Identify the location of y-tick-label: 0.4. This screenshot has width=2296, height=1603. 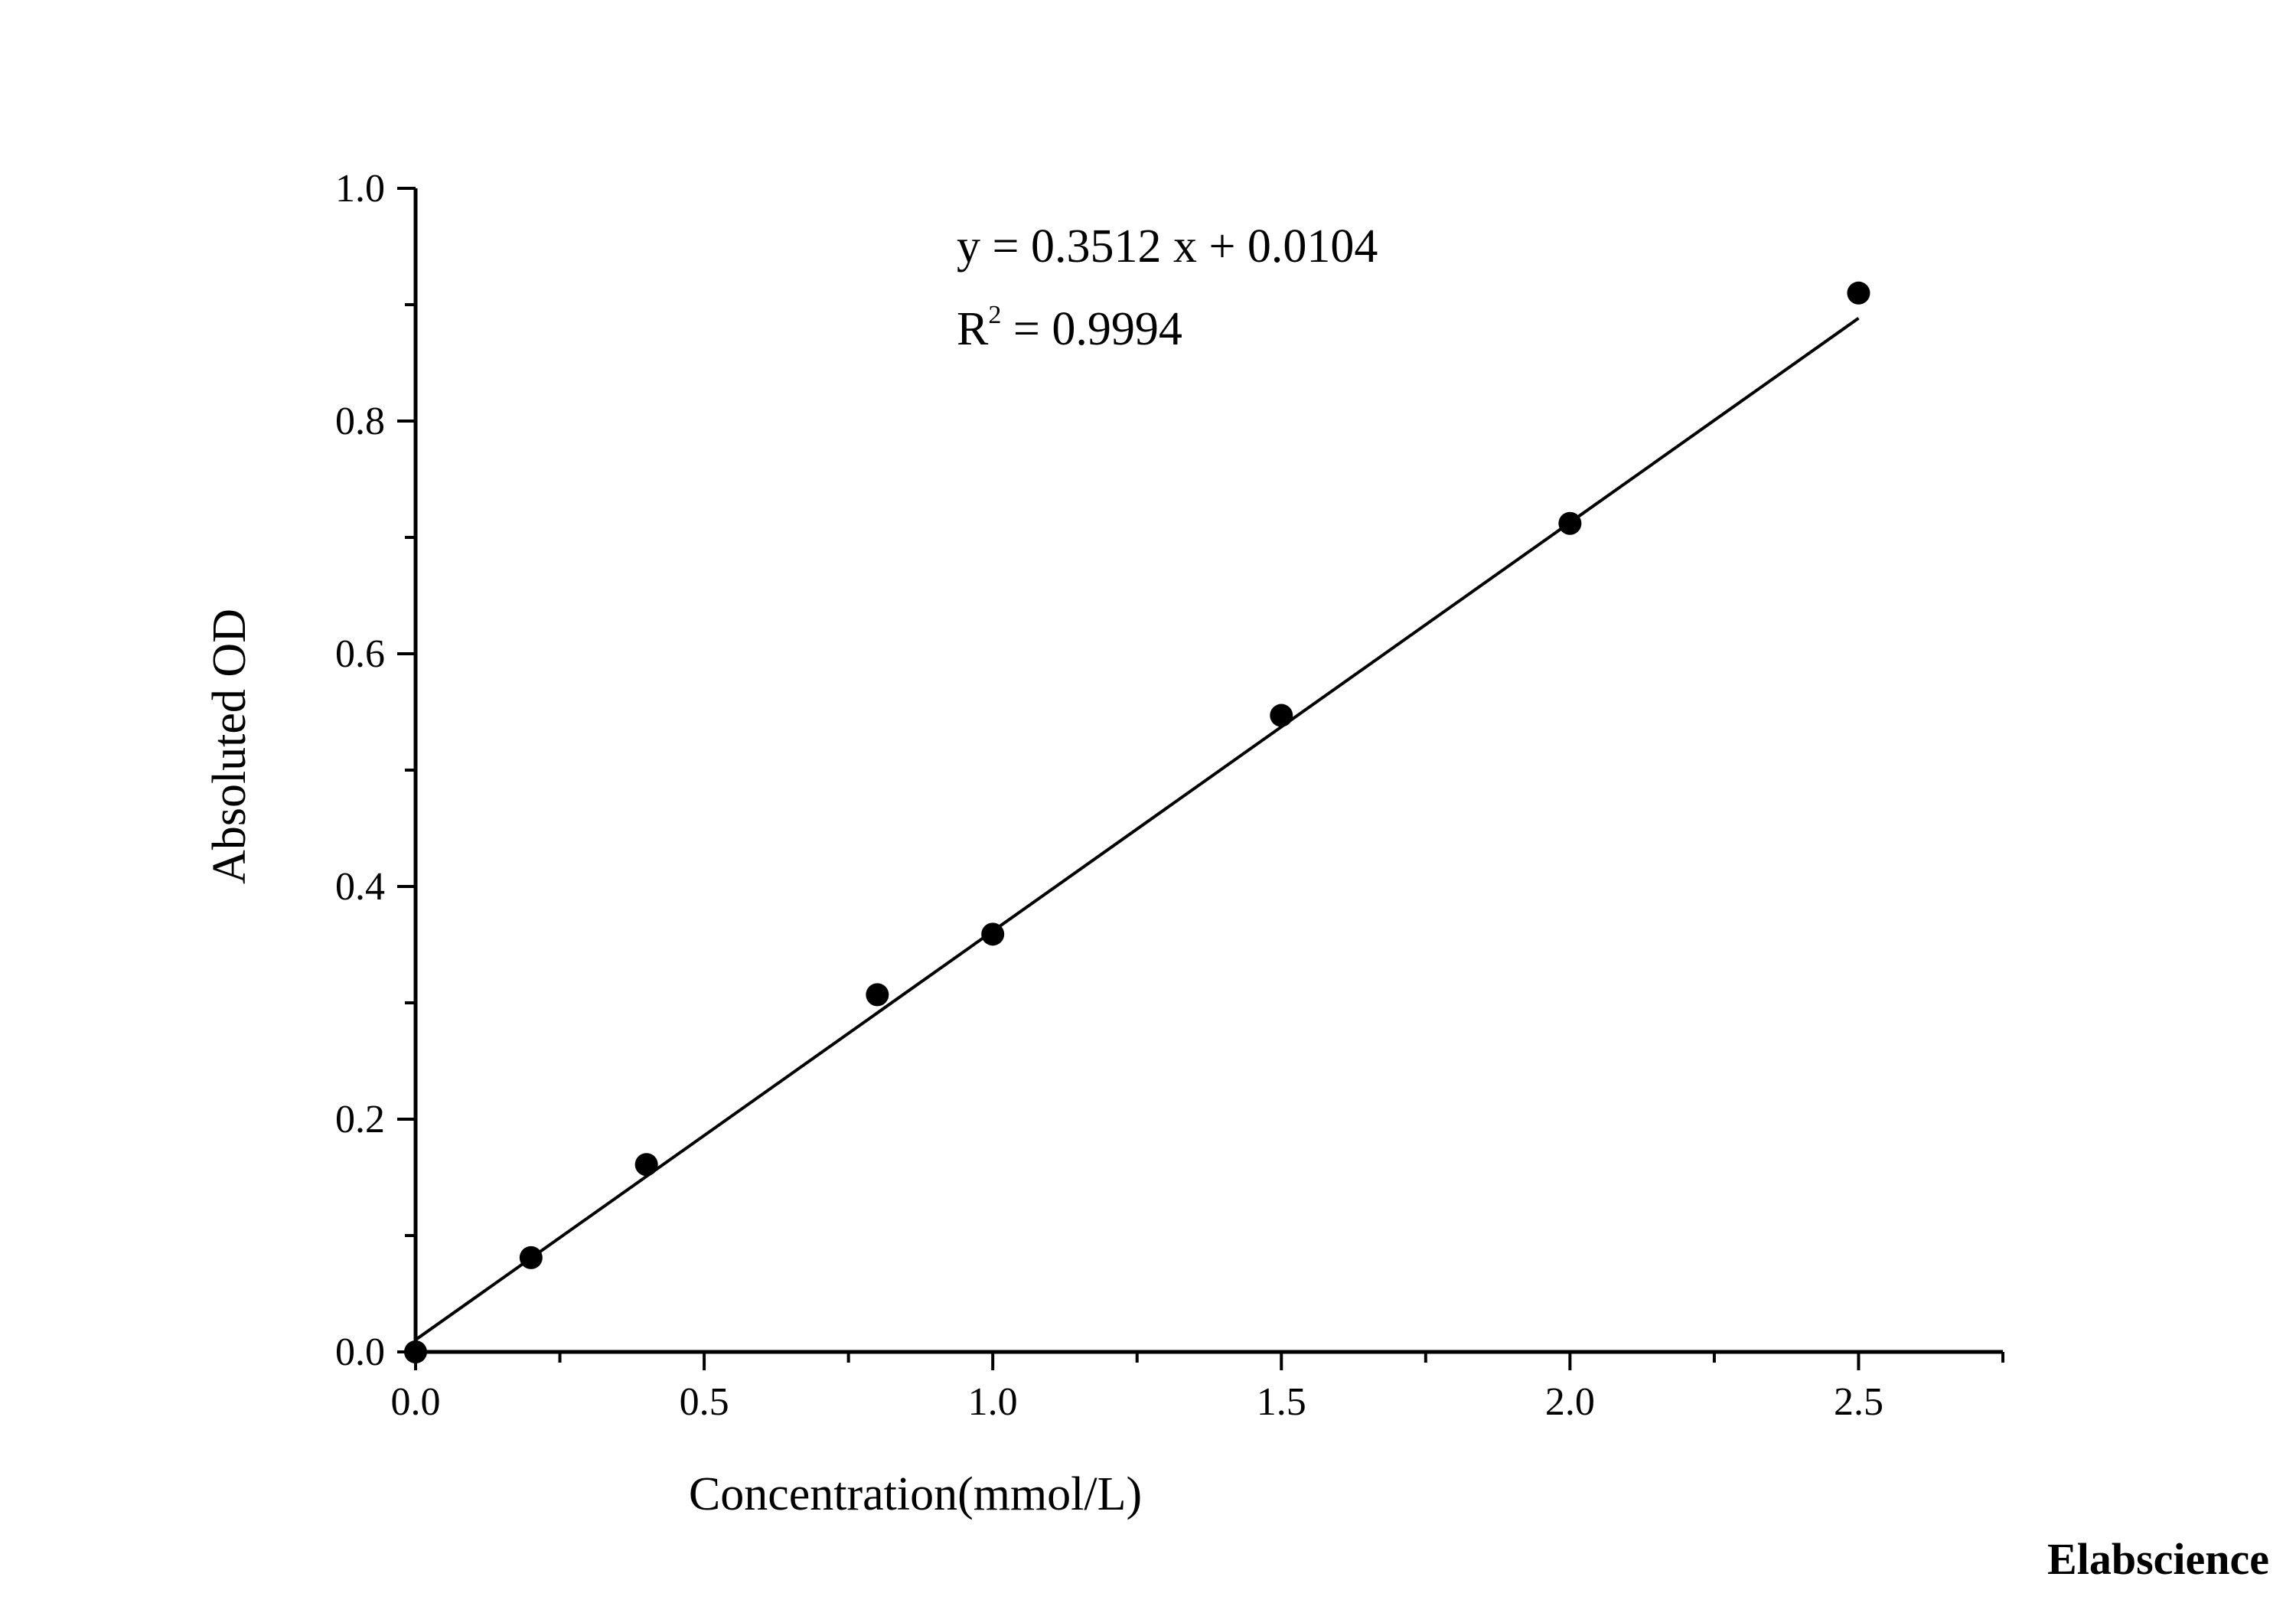
(360, 887).